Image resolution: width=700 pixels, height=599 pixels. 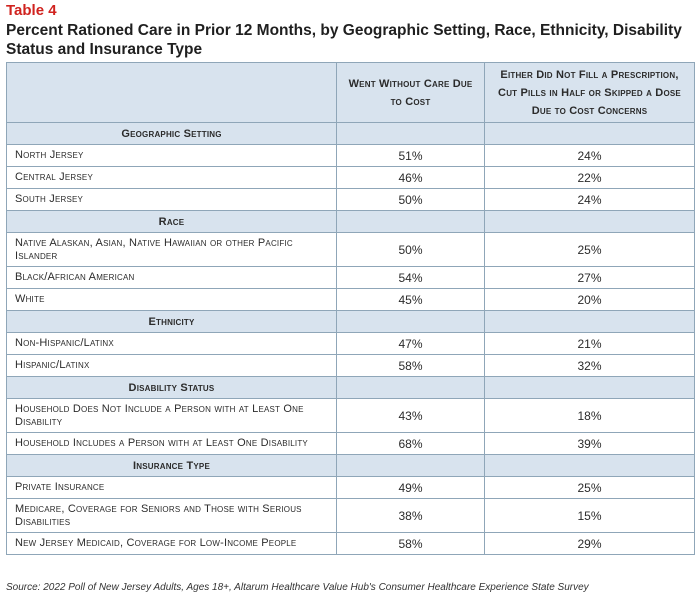 I want to click on value-prescription: 29%, so click(x=589, y=543).